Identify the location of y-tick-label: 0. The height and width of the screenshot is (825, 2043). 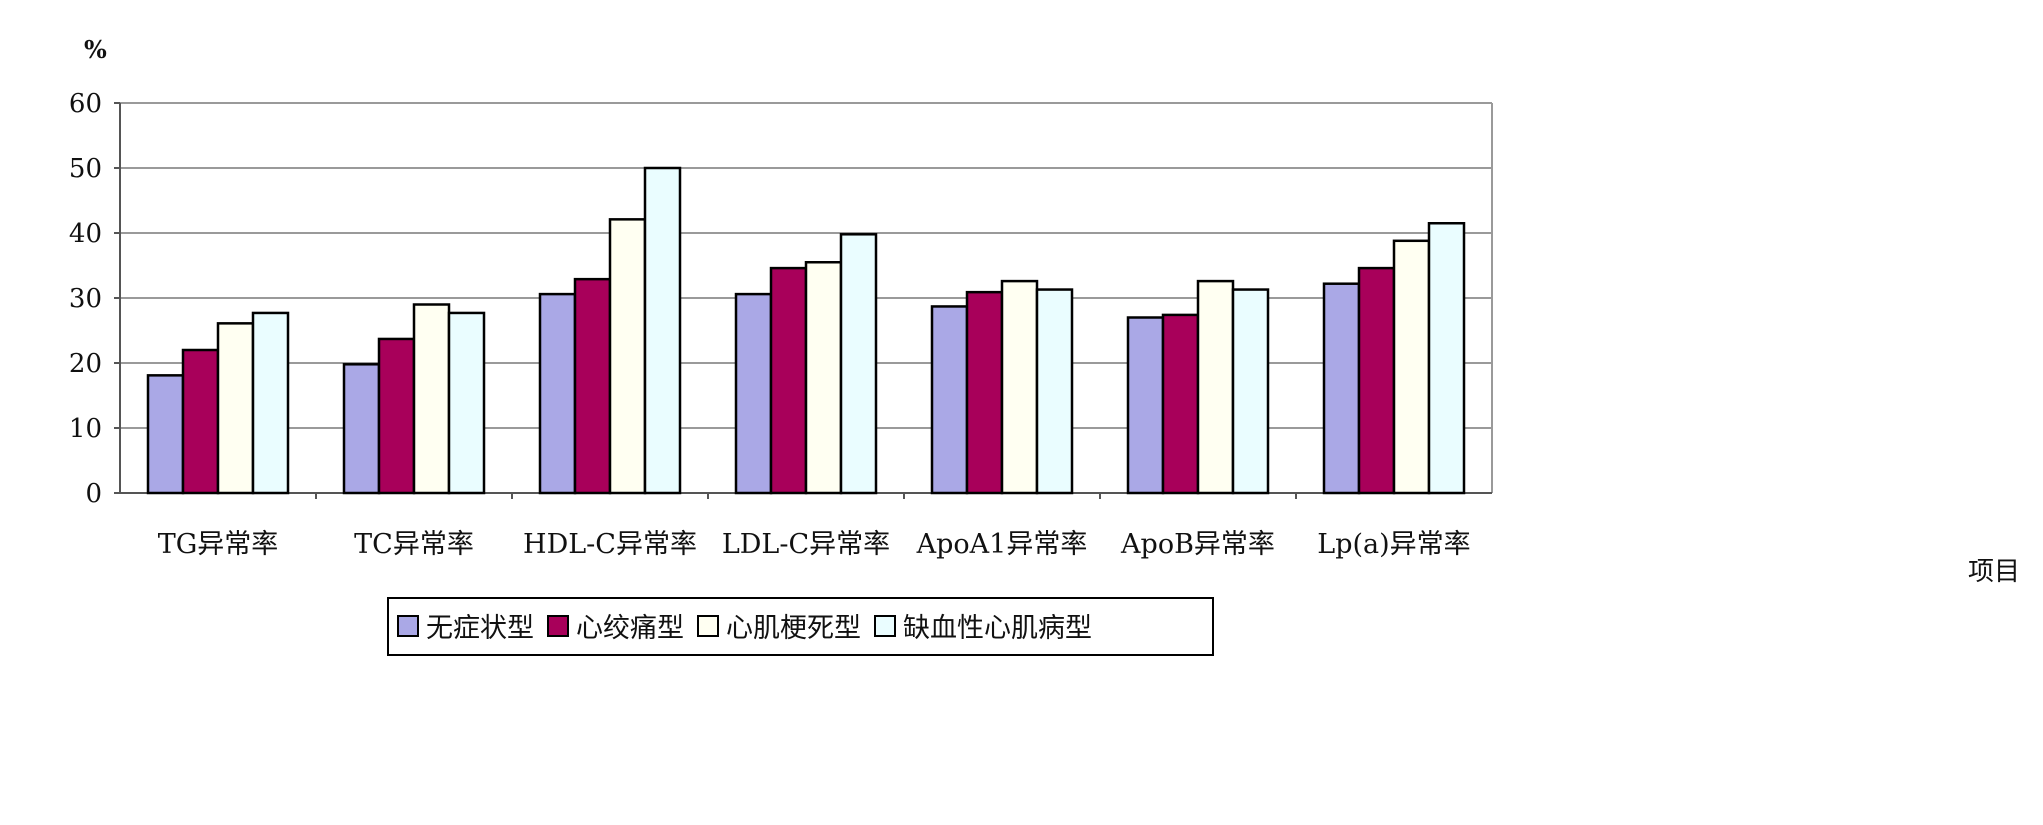
(93, 494).